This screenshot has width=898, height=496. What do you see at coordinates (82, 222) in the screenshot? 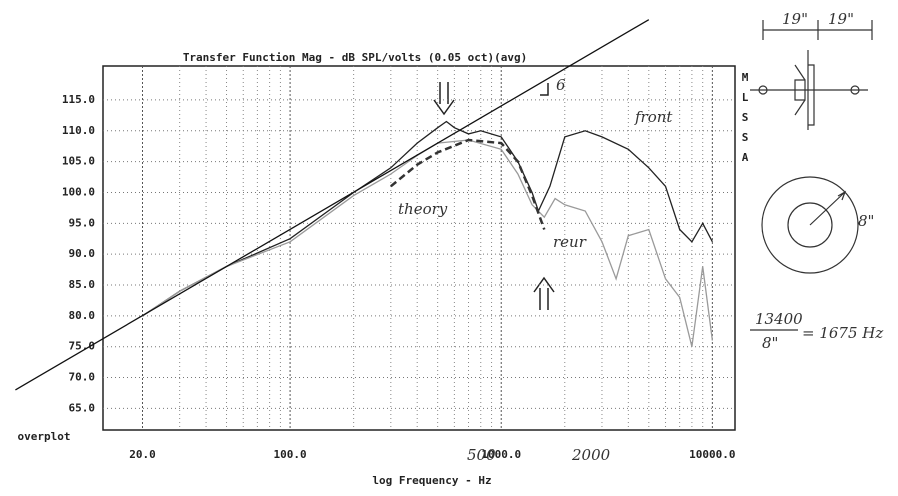
I see `y-tick-label: 95.0` at bounding box center [82, 222].